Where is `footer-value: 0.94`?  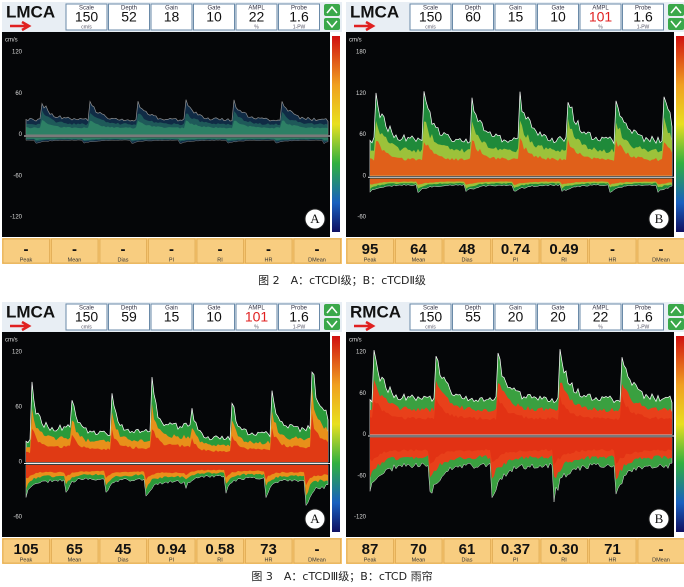 footer-value: 0.94 is located at coordinates (172, 549).